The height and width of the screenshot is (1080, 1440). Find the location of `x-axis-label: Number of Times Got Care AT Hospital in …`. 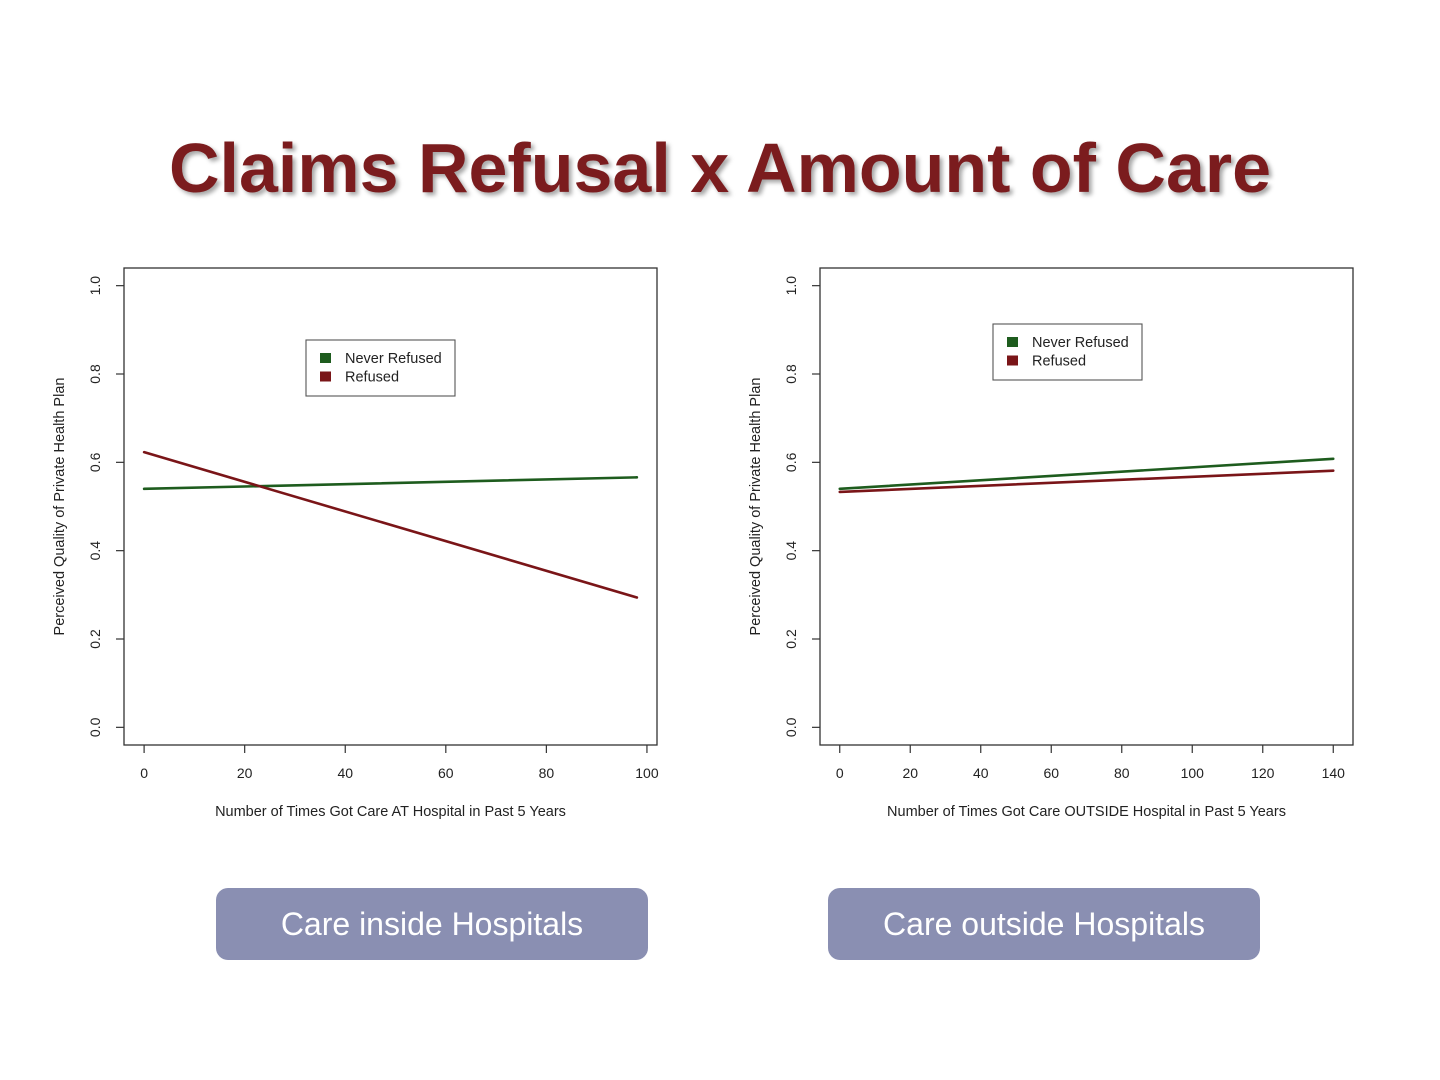

x-axis-label: Number of Times Got Care AT Hospital in … is located at coordinates (390, 812).